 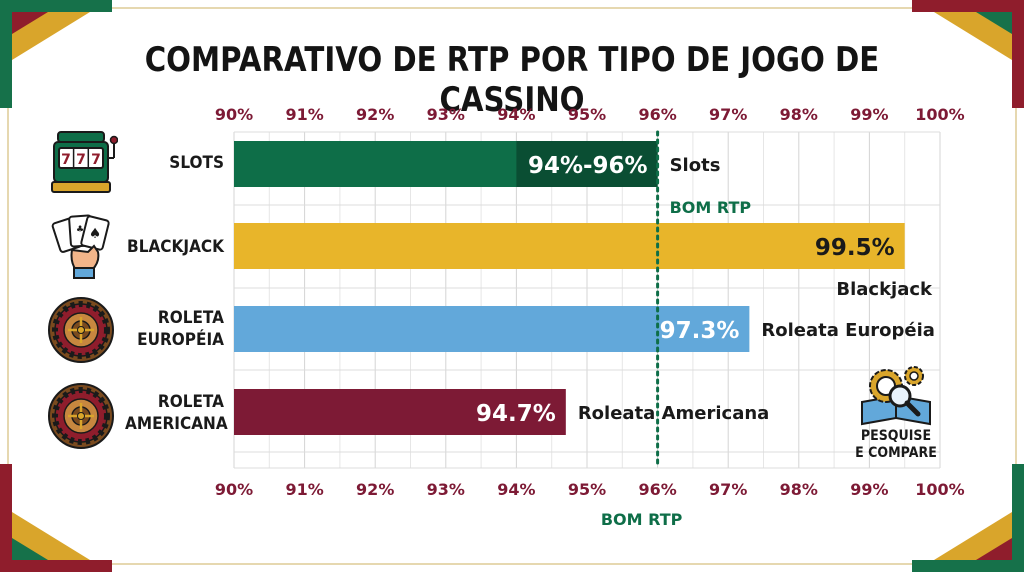 I want to click on tick-label-bottom: 92%, so click(x=375, y=489).